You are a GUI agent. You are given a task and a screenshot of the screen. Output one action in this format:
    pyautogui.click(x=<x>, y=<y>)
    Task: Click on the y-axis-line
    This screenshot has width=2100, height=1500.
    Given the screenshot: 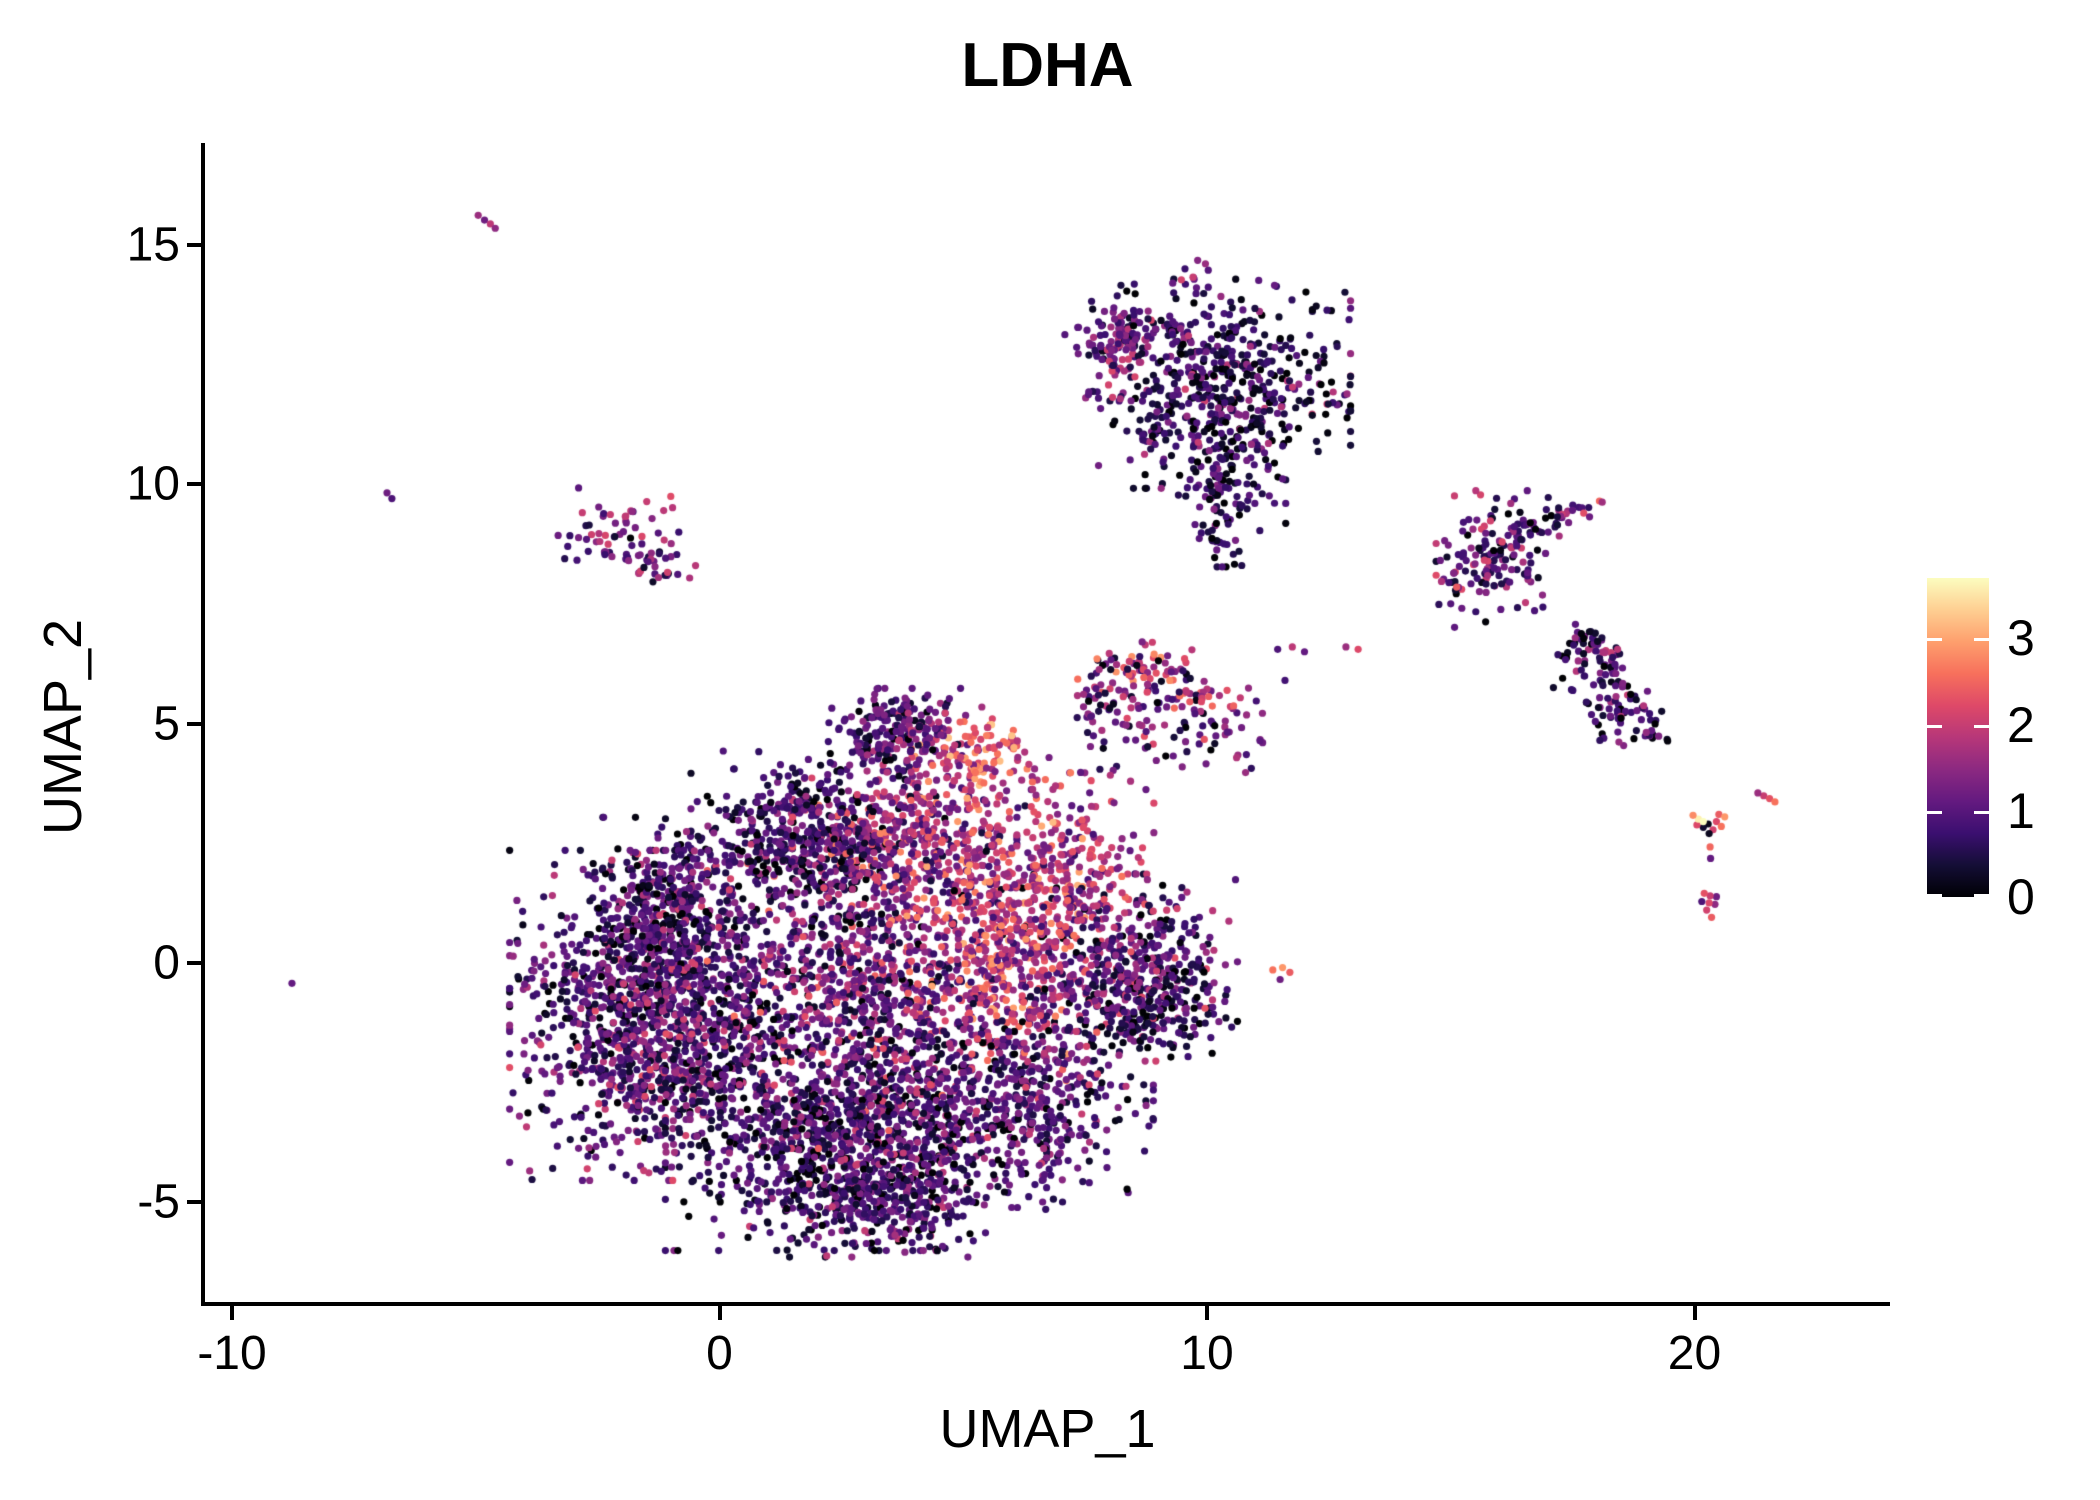 What is the action you would take?
    pyautogui.click(x=203, y=724)
    